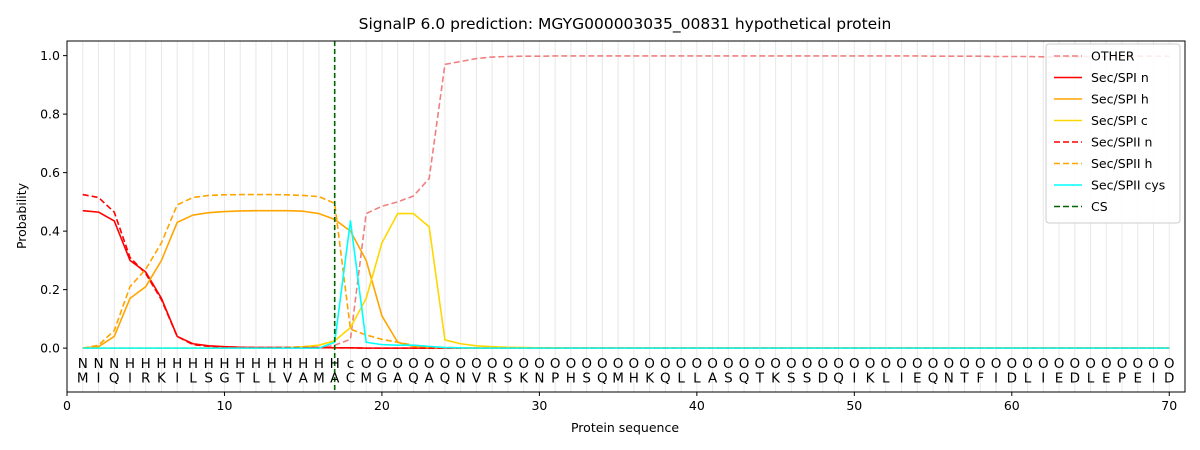 Image resolution: width=1200 pixels, height=450 pixels. I want to click on sequence-letter-41: A, so click(713, 378).